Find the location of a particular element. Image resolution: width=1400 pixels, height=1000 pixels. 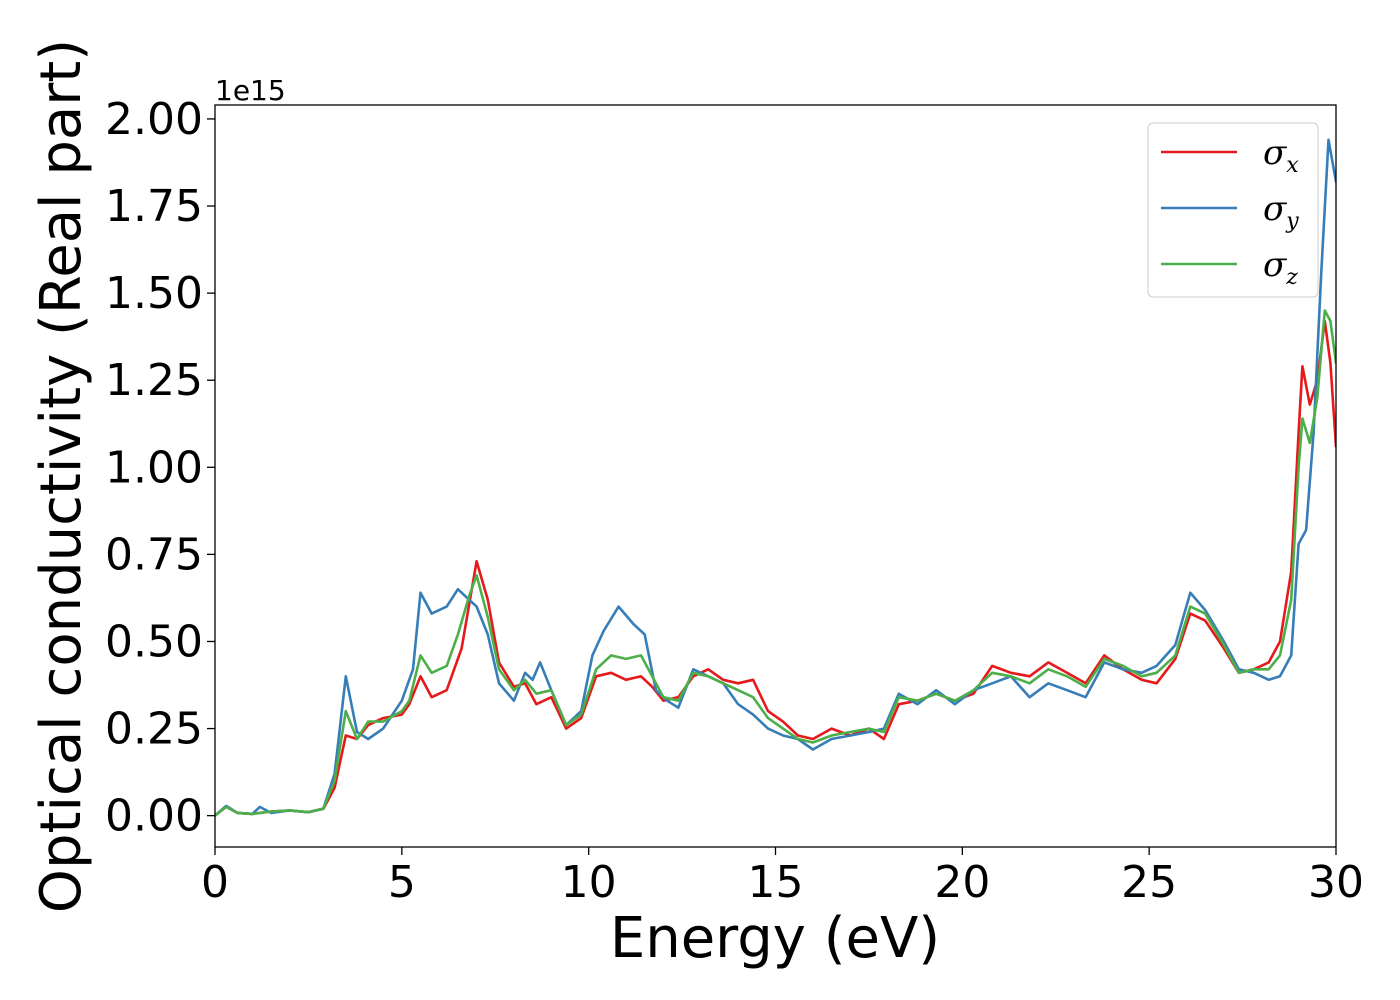

legend-label-y: σy is located at coordinates (1281, 211).